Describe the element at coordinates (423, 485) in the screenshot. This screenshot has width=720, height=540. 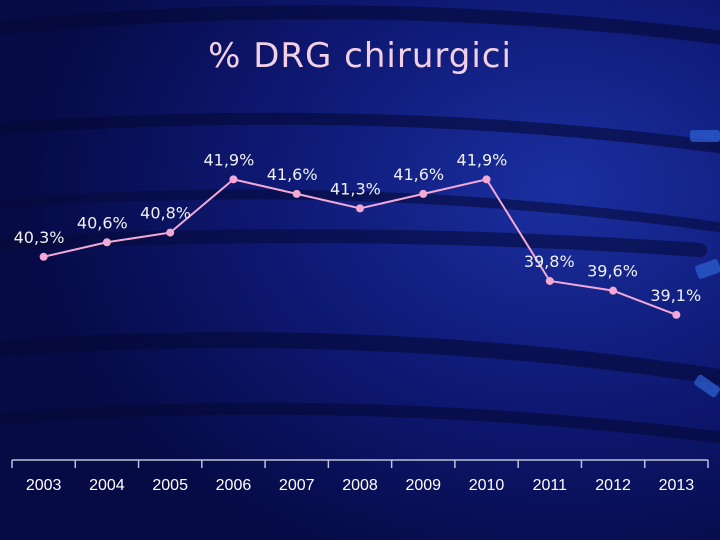
I see `x-tick-label: 2009` at that location.